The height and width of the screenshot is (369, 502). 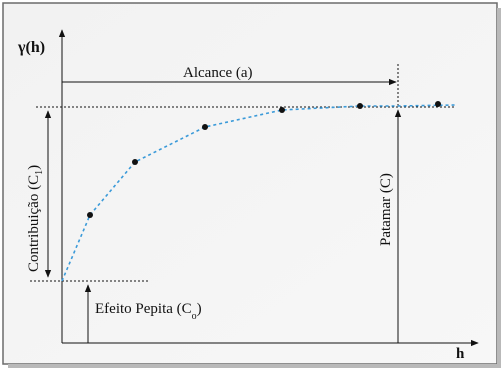 I want to click on contribution-label: Contribuição (C1), so click(x=35, y=218).